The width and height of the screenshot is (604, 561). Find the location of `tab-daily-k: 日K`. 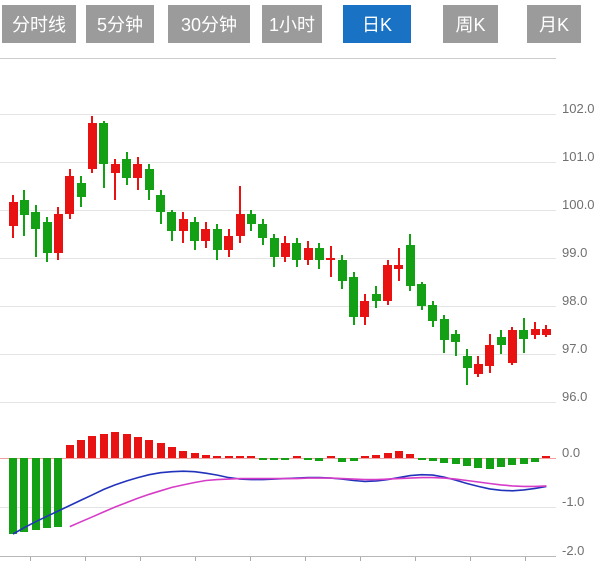

tab-daily-k: 日K is located at coordinates (377, 24).